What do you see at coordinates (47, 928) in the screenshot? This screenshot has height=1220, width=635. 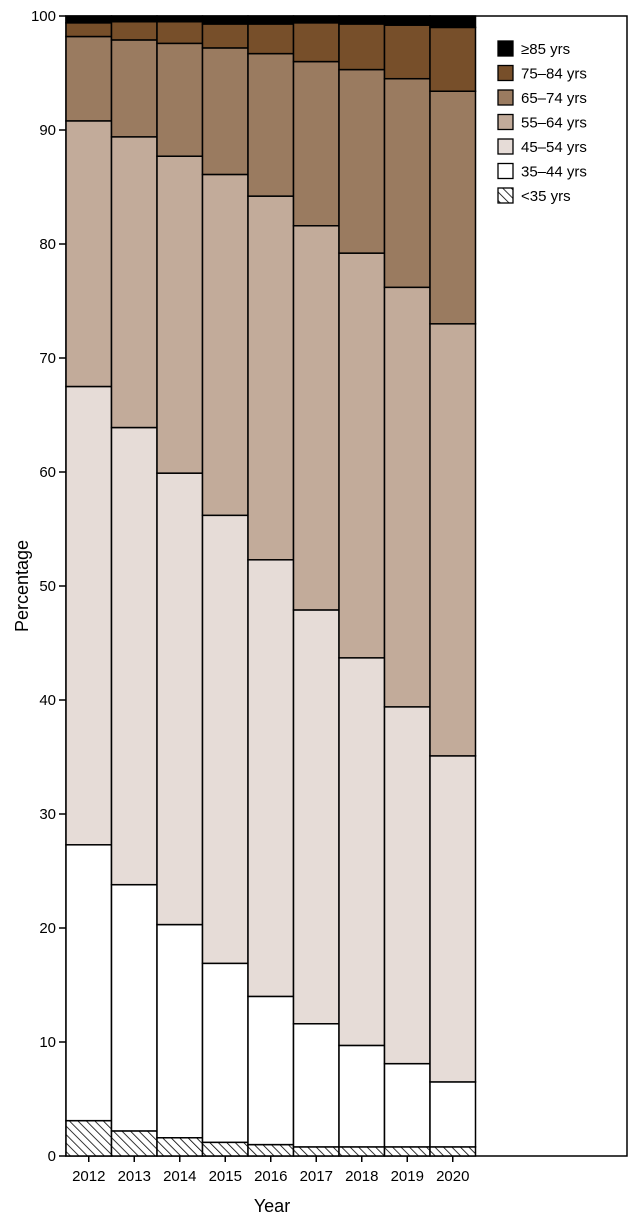 I see `y-tick-label-20: 20` at bounding box center [47, 928].